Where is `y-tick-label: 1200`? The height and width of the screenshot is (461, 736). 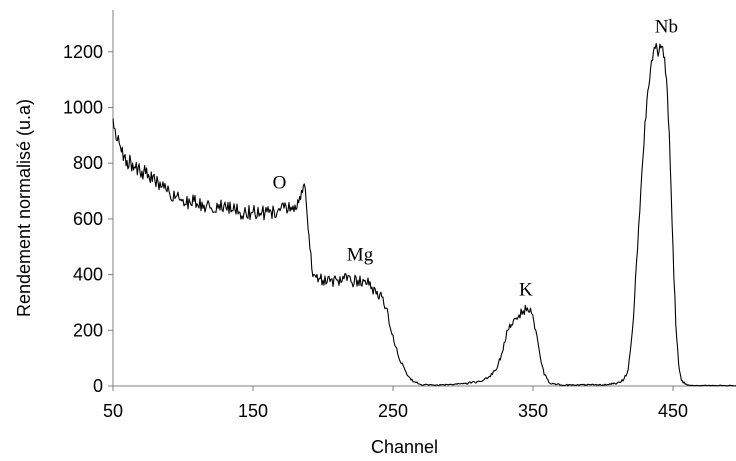 y-tick-label: 1200 is located at coordinates (83, 52).